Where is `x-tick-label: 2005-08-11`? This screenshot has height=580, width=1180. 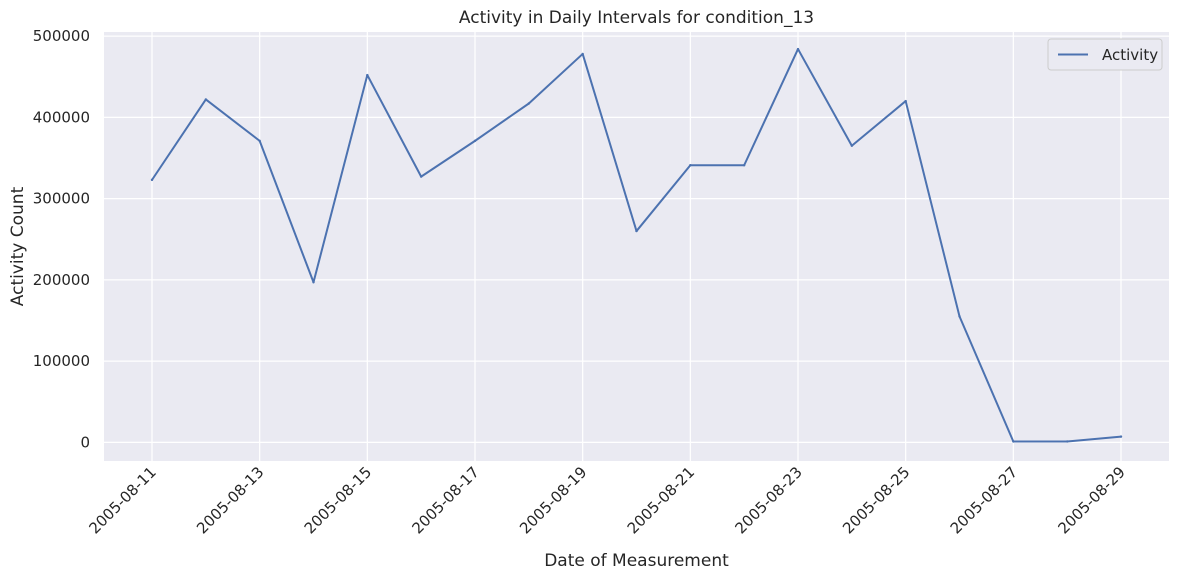
x-tick-label: 2005-08-11 is located at coordinates (122, 500).